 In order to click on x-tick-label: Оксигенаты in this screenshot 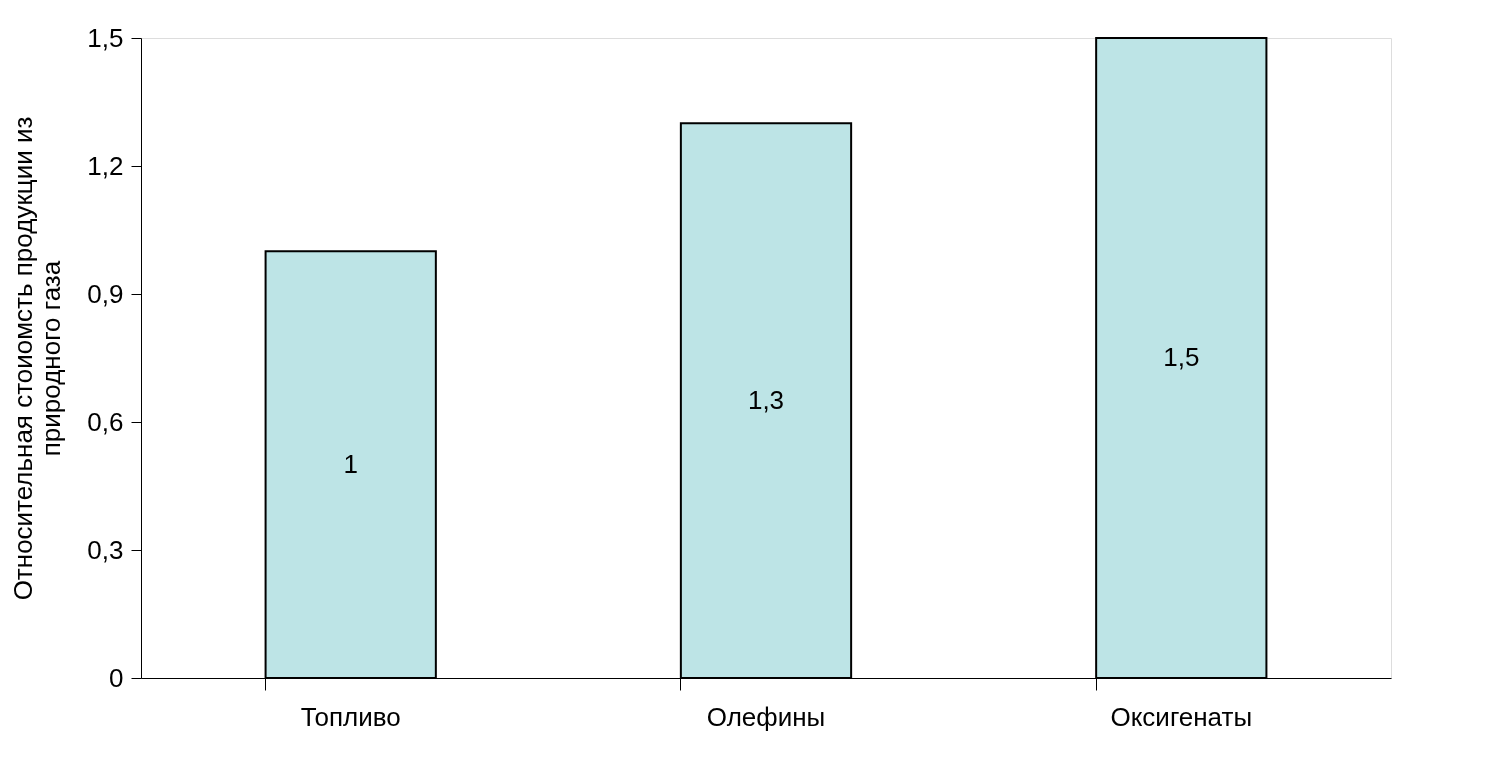, I will do `click(1181, 716)`.